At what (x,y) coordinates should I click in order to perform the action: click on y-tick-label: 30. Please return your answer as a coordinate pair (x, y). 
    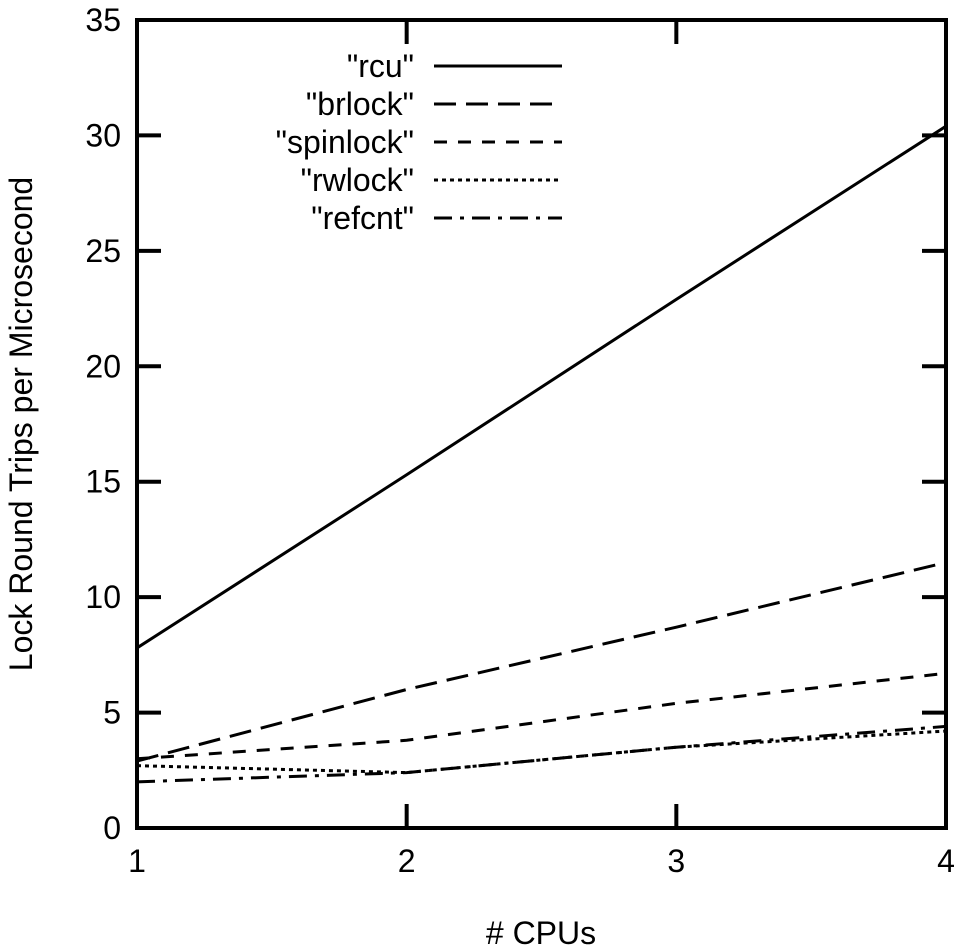
    Looking at the image, I should click on (103, 135).